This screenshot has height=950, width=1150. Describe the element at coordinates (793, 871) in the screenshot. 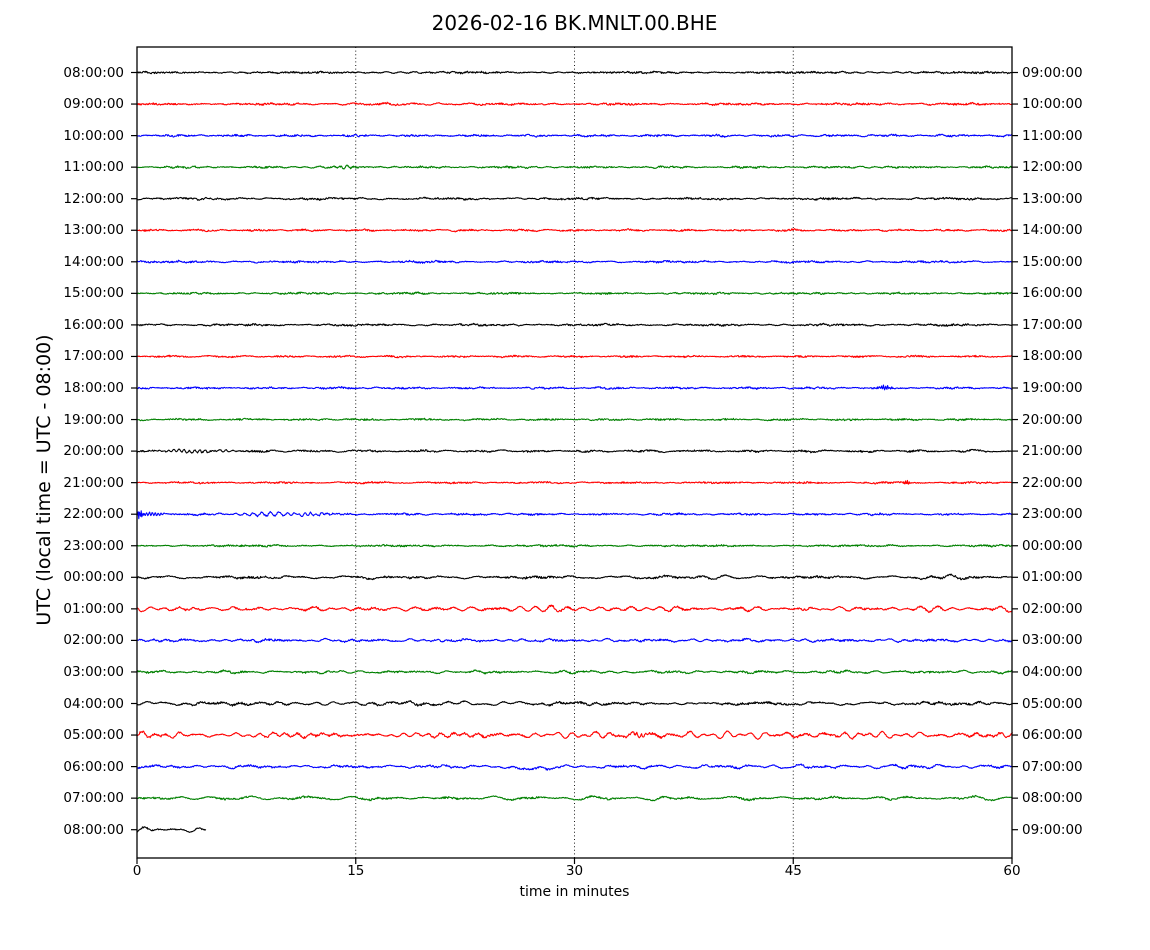

I see `x-tick-label: 45` at that location.